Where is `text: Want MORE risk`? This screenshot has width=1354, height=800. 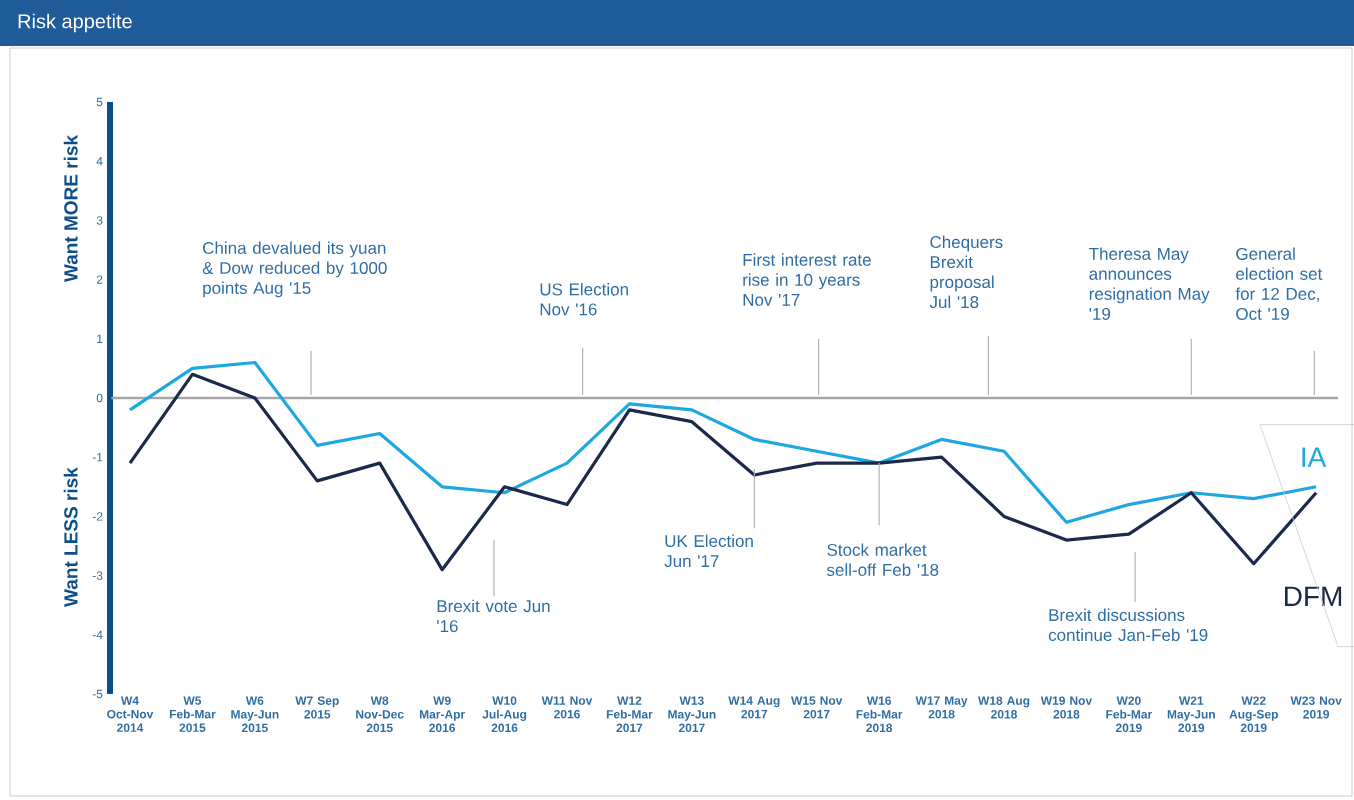 text: Want MORE risk is located at coordinates (70, 208).